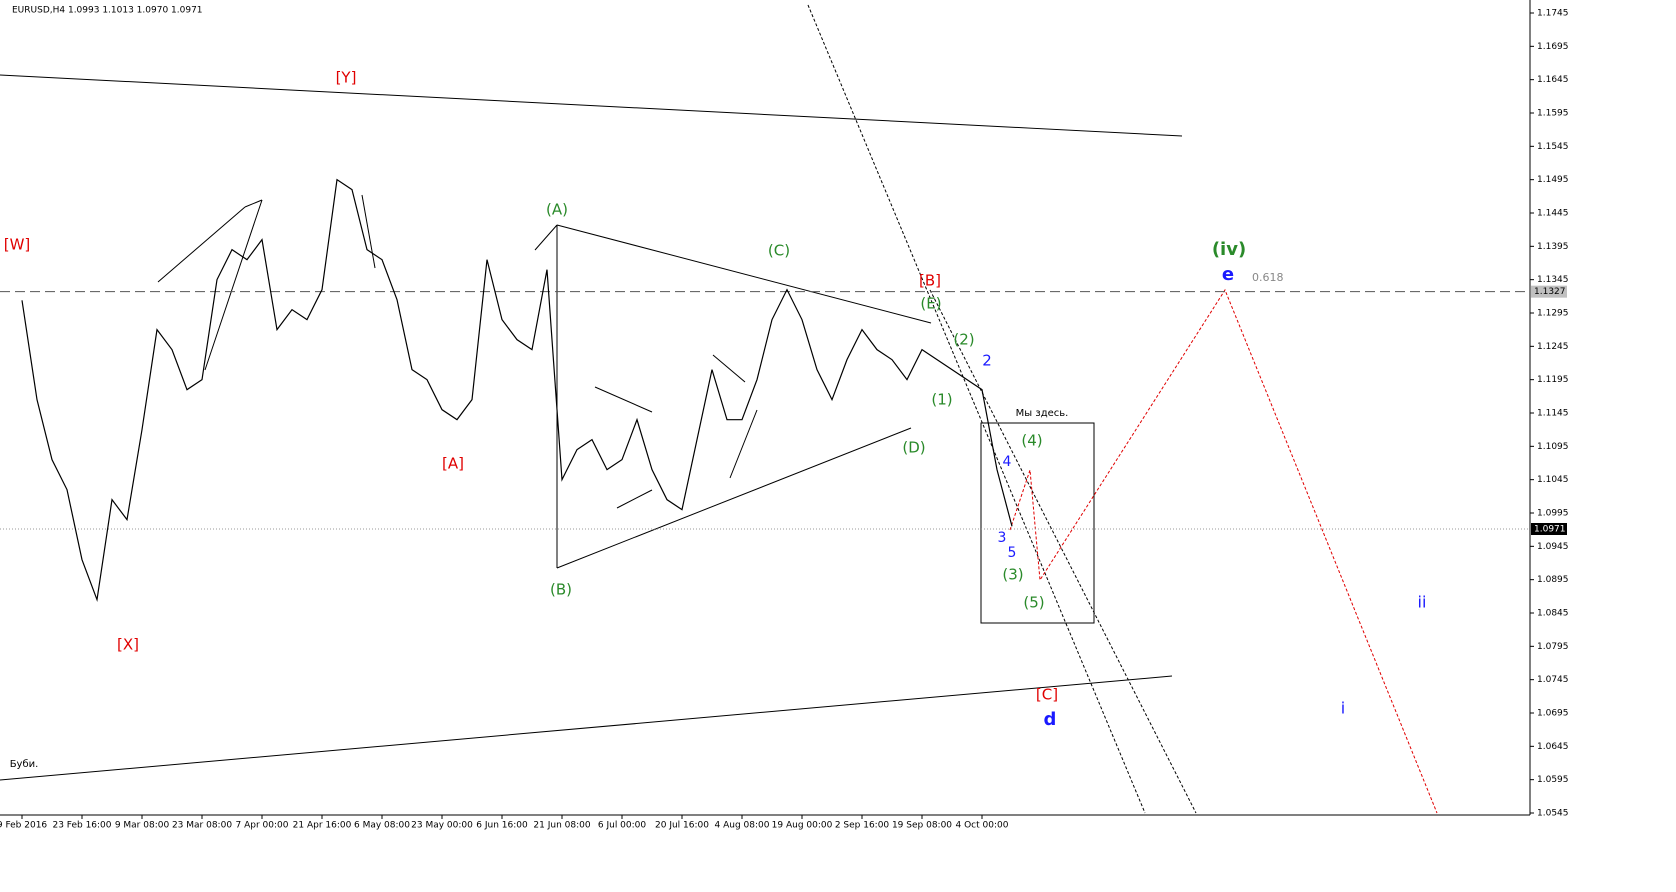 The width and height of the screenshot is (1676, 892). Describe the element at coordinates (1553, 680) in the screenshot. I see `y-tick-label: 1.0745` at that location.